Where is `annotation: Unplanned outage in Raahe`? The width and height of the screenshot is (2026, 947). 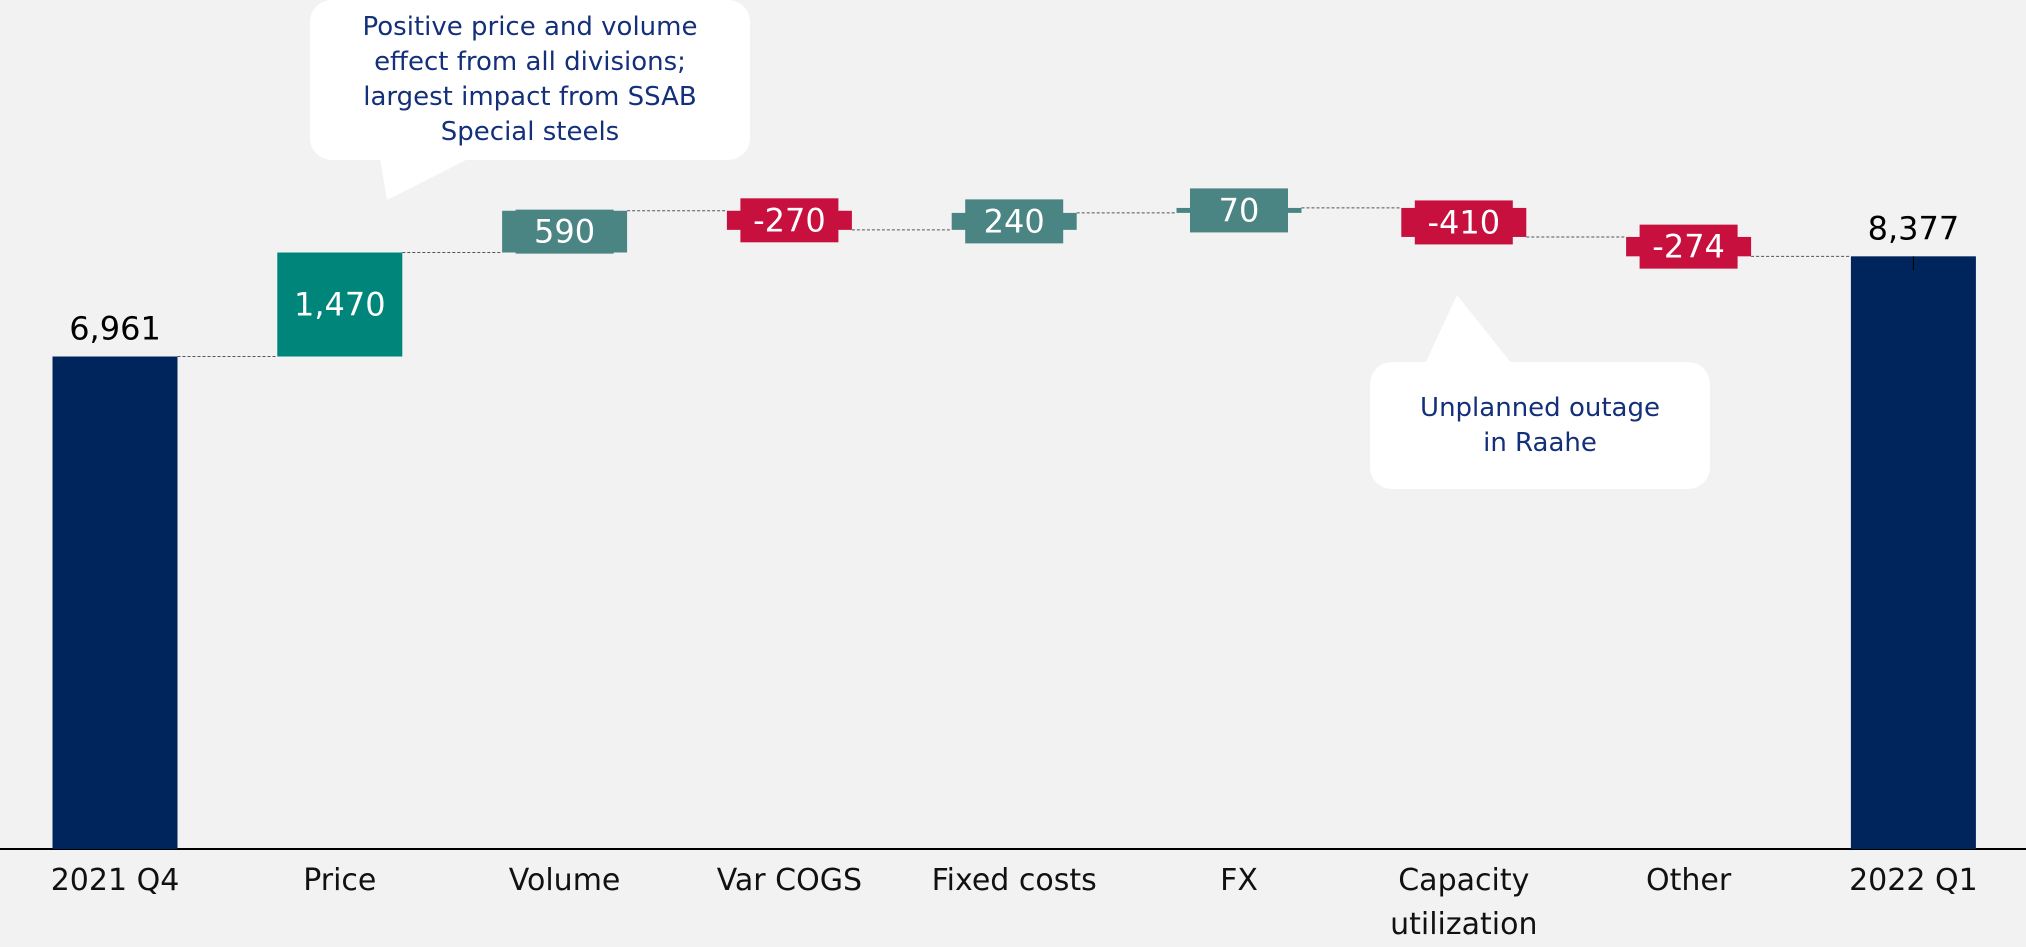
annotation: Unplanned outage in Raahe is located at coordinates (1540, 425).